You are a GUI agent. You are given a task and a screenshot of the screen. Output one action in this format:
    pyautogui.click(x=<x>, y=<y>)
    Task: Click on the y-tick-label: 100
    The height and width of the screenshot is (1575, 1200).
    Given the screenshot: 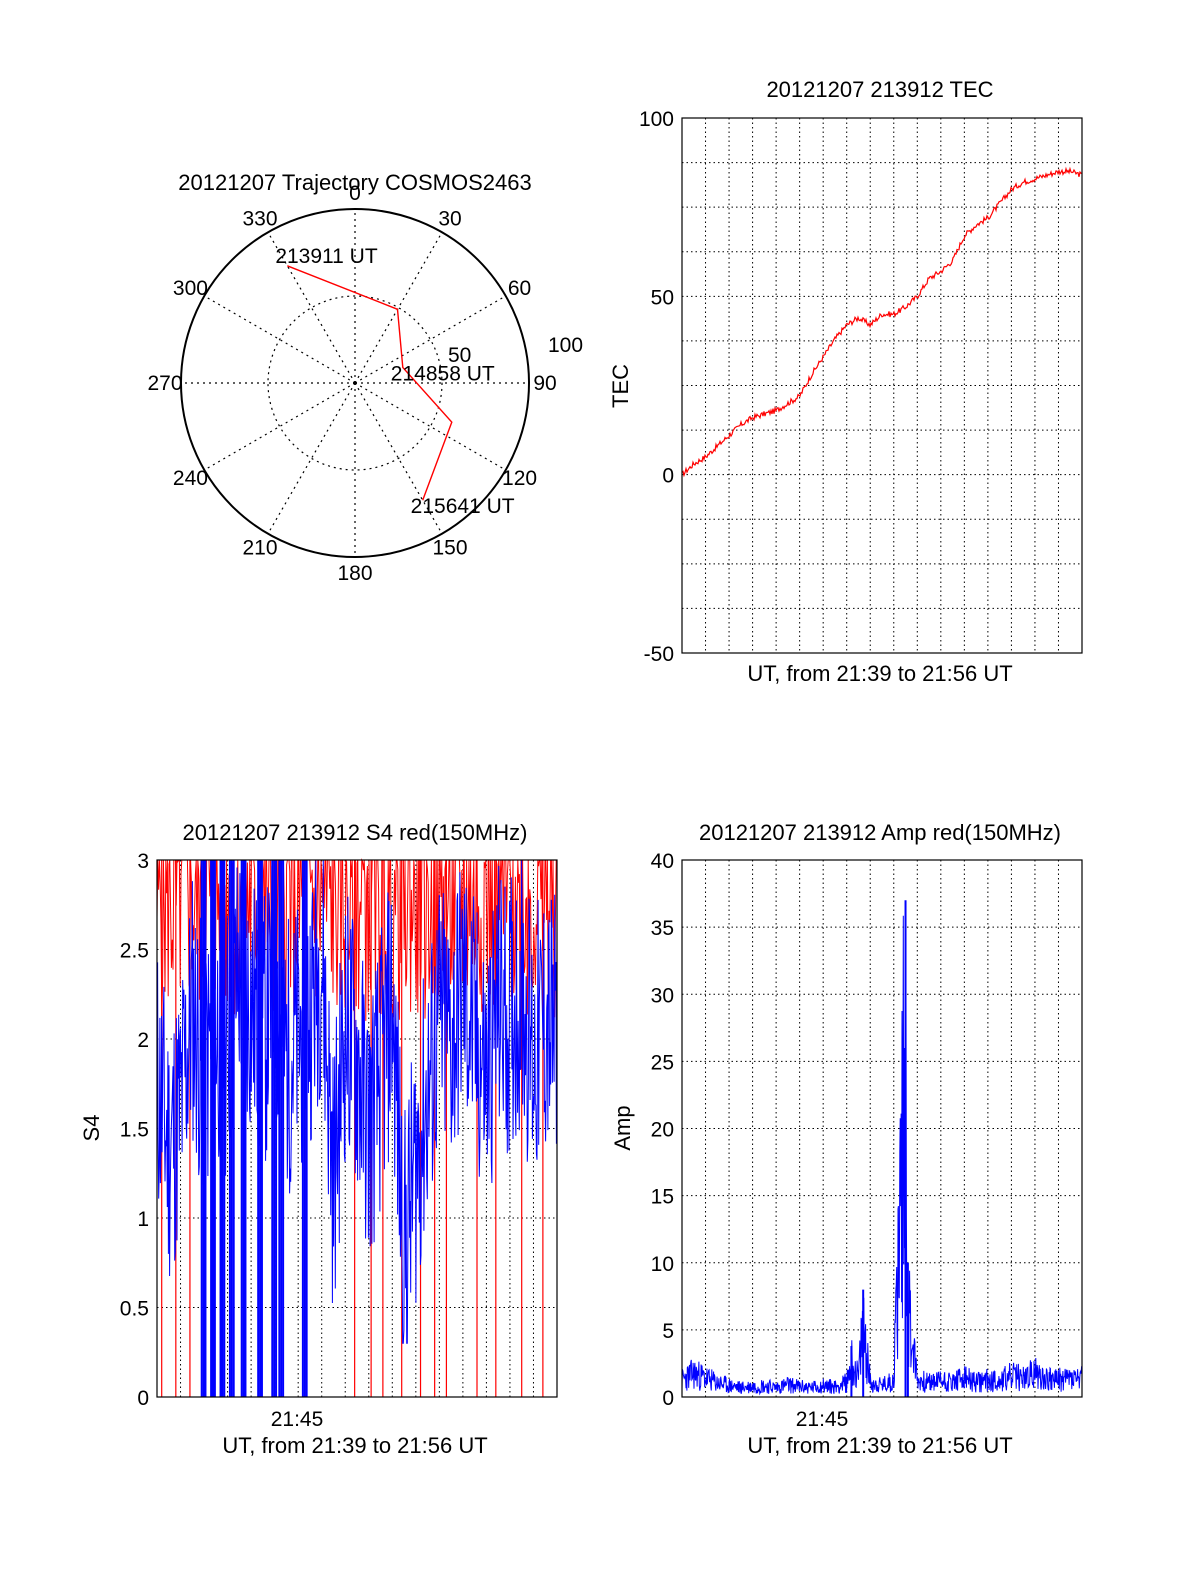 What is the action you would take?
    pyautogui.click(x=656, y=119)
    